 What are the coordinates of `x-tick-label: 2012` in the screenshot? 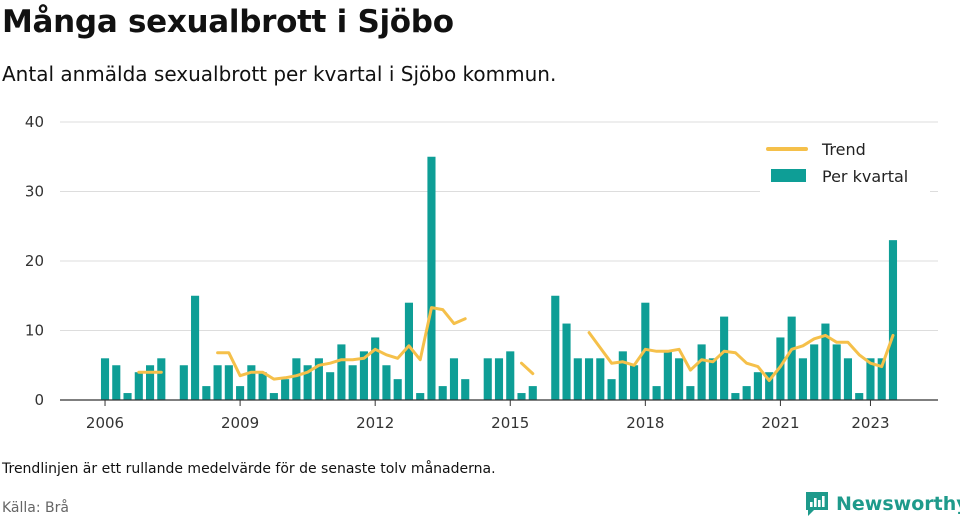 It's located at (375, 423).